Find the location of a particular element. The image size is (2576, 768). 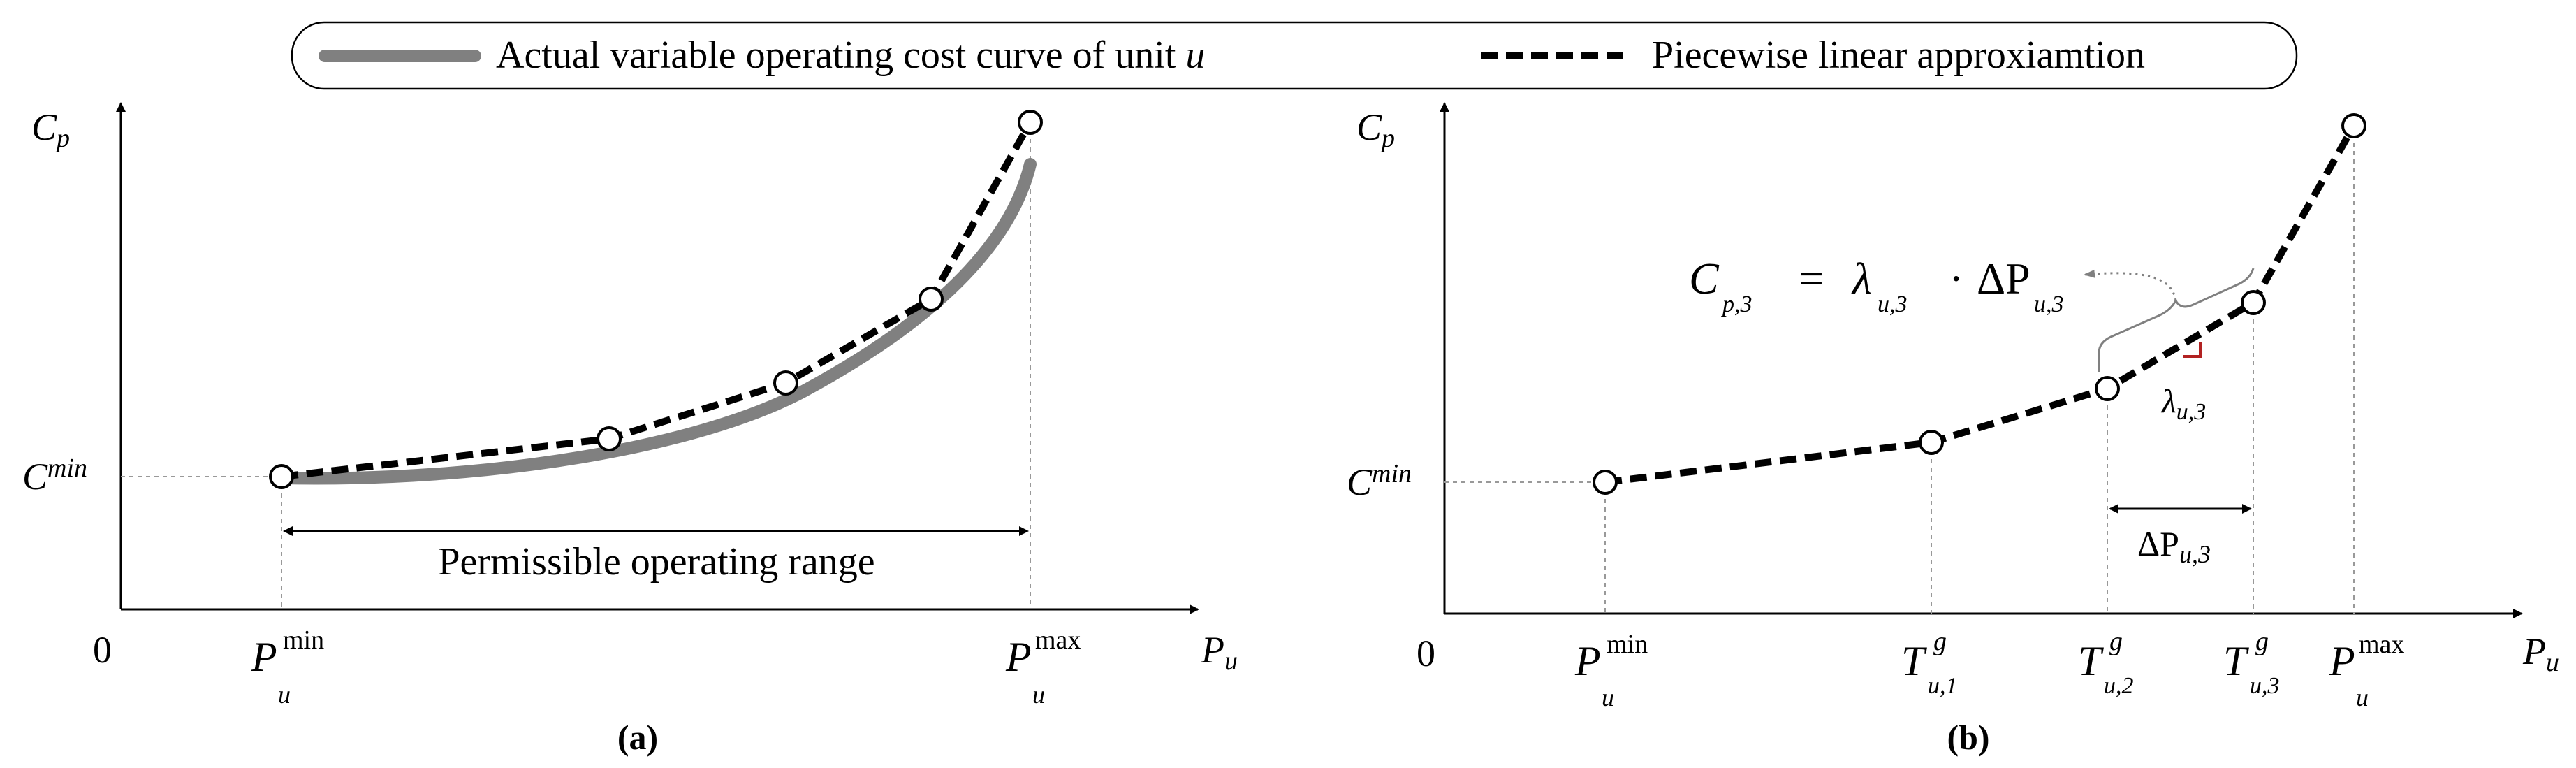

panel-a-pmin-label: P is located at coordinates (264, 657).